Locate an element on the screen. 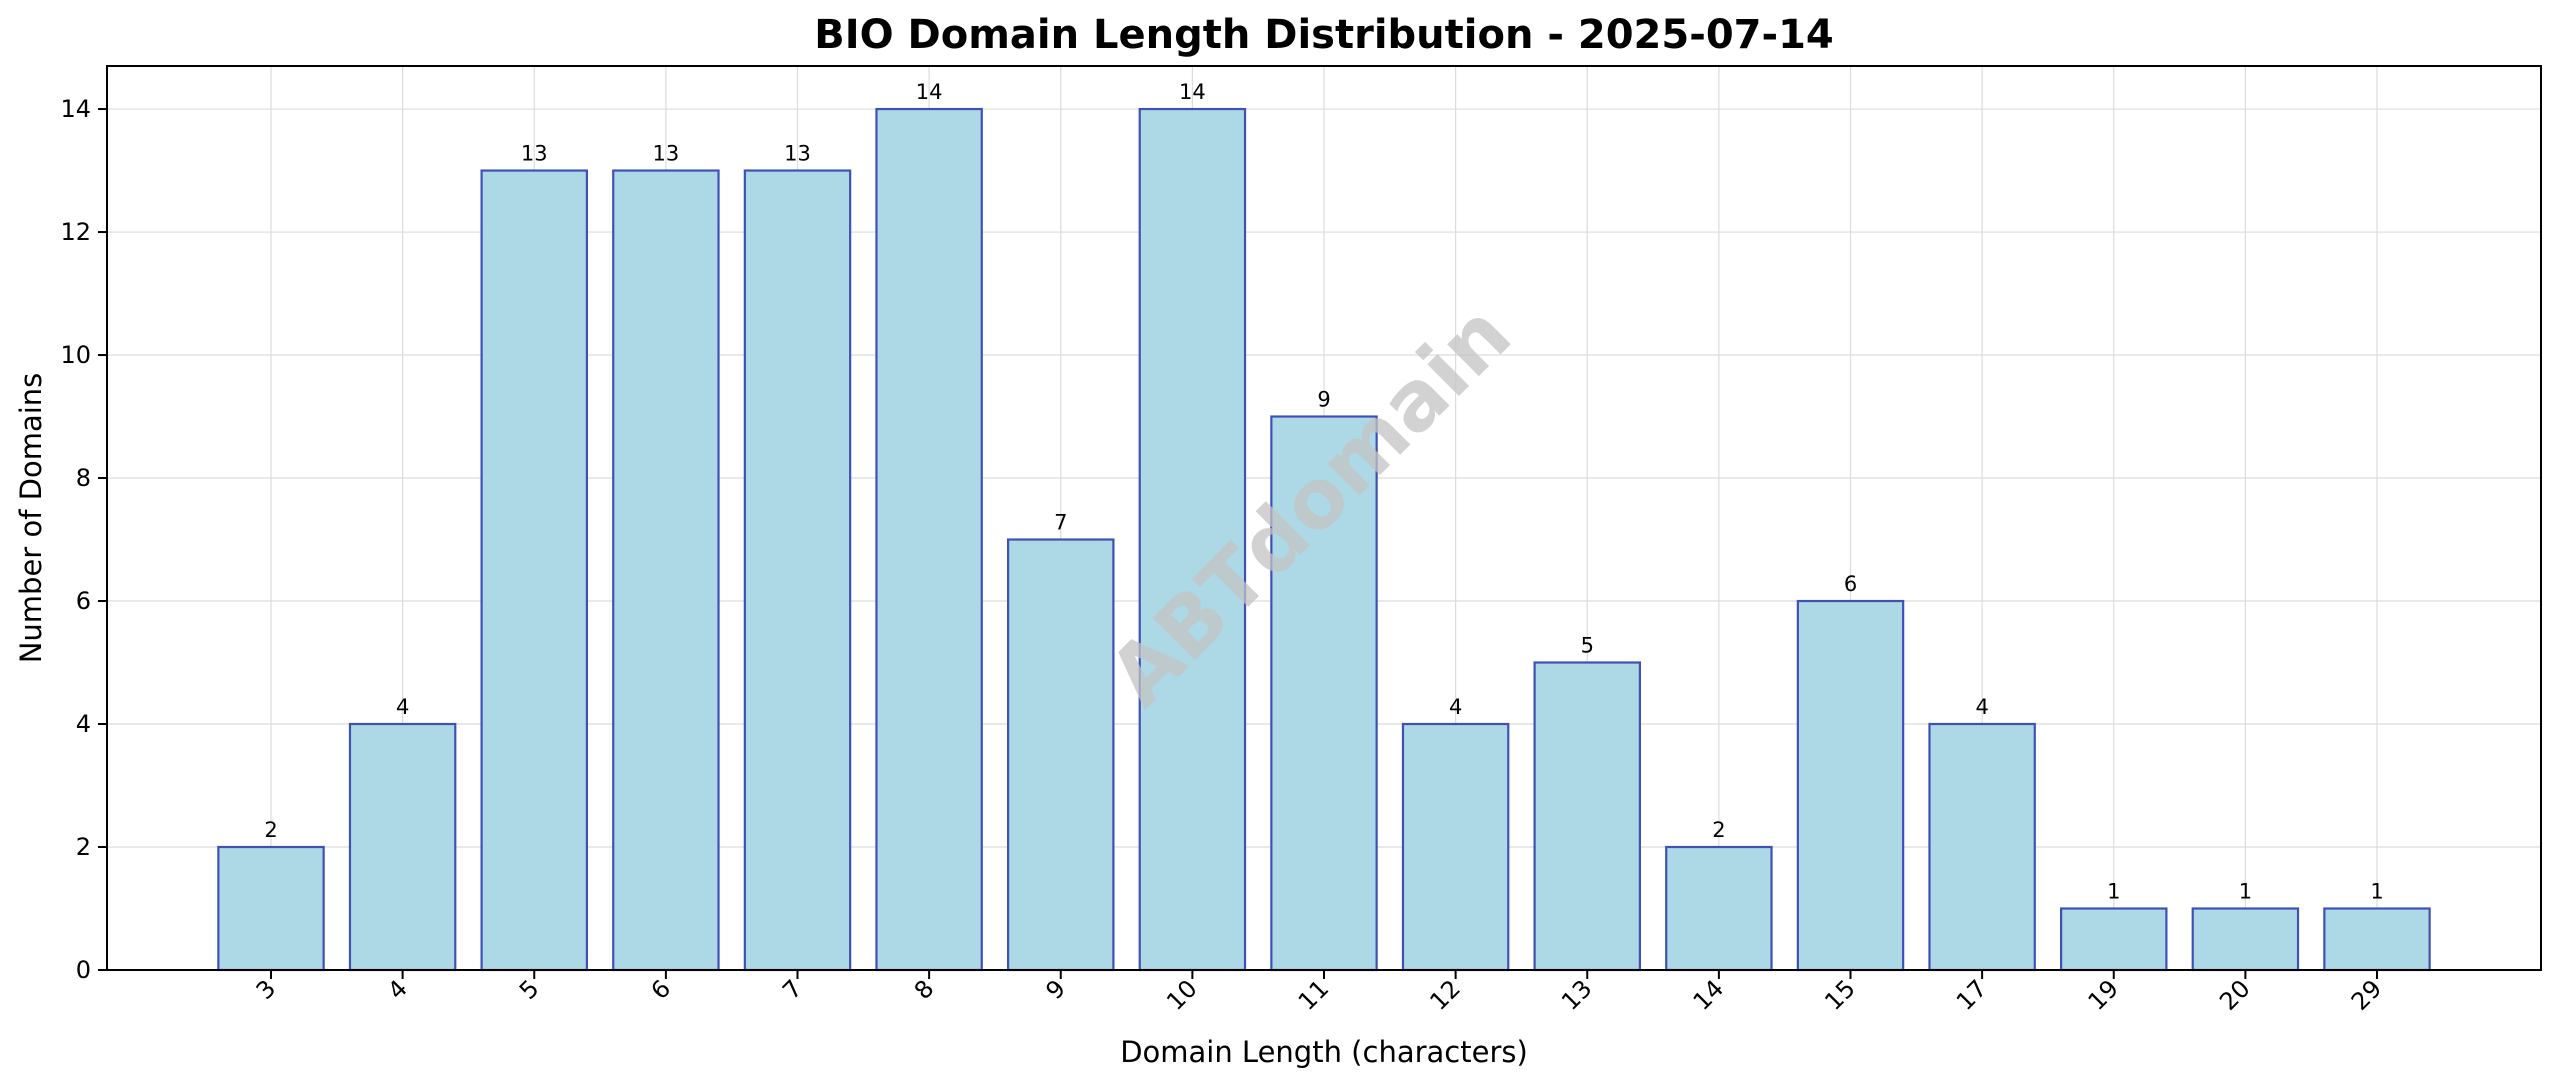 This screenshot has width=2560, height=1087. y-tick-label: 0 is located at coordinates (83, 970).